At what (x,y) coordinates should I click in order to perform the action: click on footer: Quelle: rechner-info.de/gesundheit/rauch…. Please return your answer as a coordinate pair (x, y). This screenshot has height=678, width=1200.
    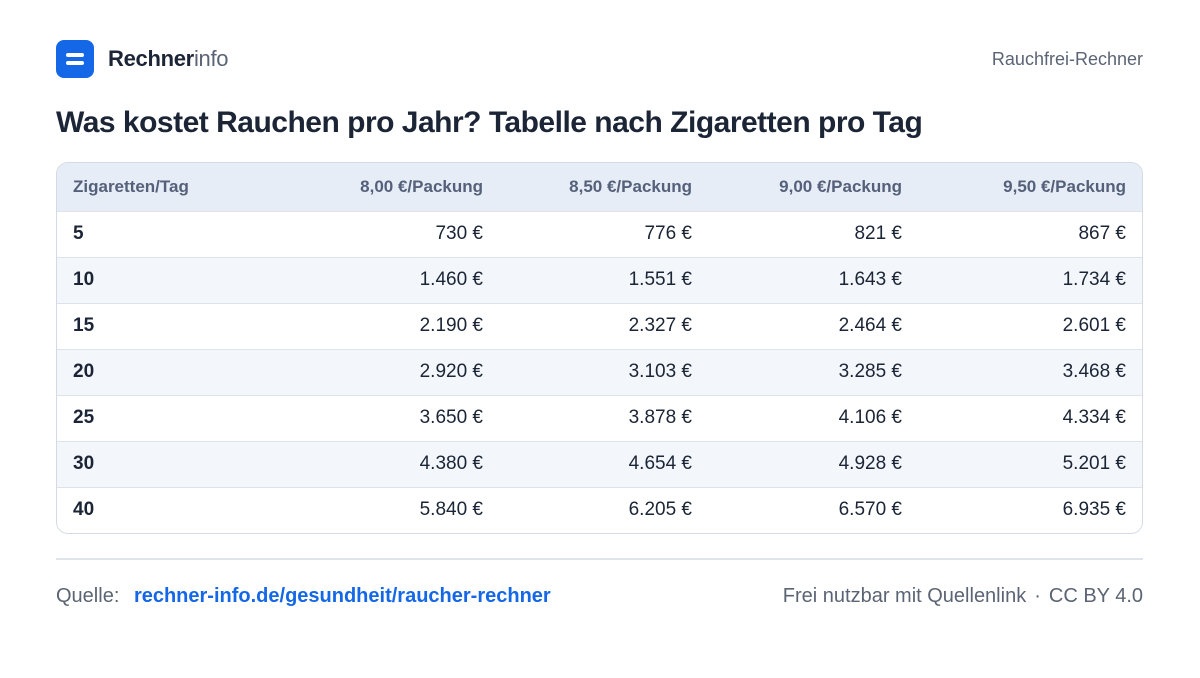
    Looking at the image, I should click on (599, 596).